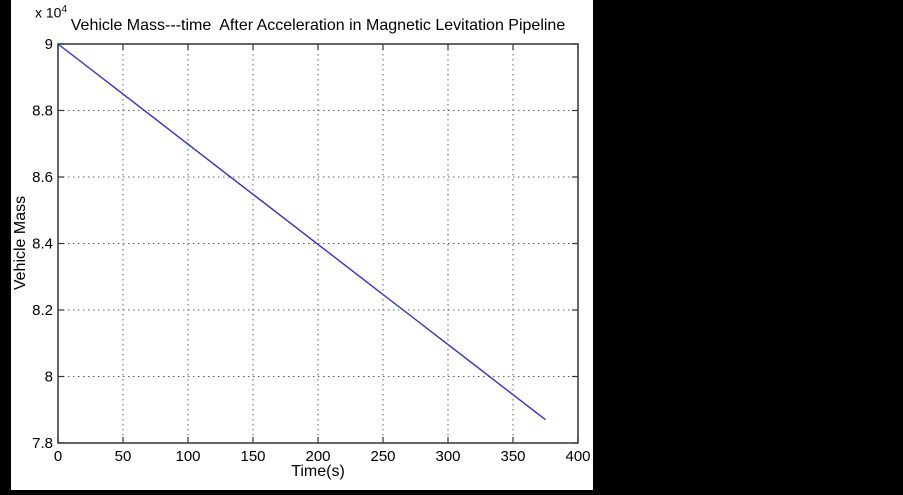  I want to click on y-tick-label: 8.2, so click(42, 310).